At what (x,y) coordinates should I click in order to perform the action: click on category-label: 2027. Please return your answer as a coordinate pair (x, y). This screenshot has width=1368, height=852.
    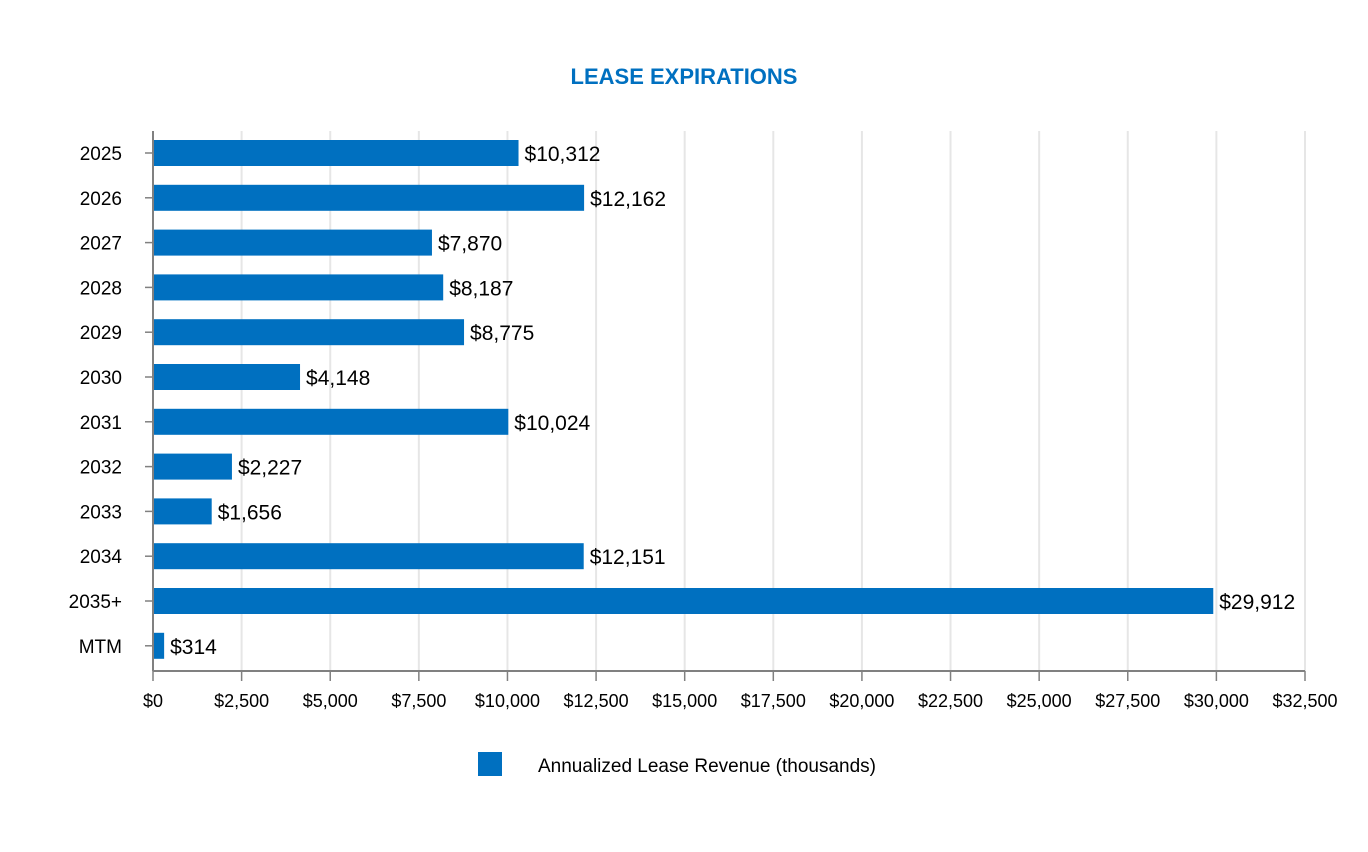
    Looking at the image, I should click on (101, 244).